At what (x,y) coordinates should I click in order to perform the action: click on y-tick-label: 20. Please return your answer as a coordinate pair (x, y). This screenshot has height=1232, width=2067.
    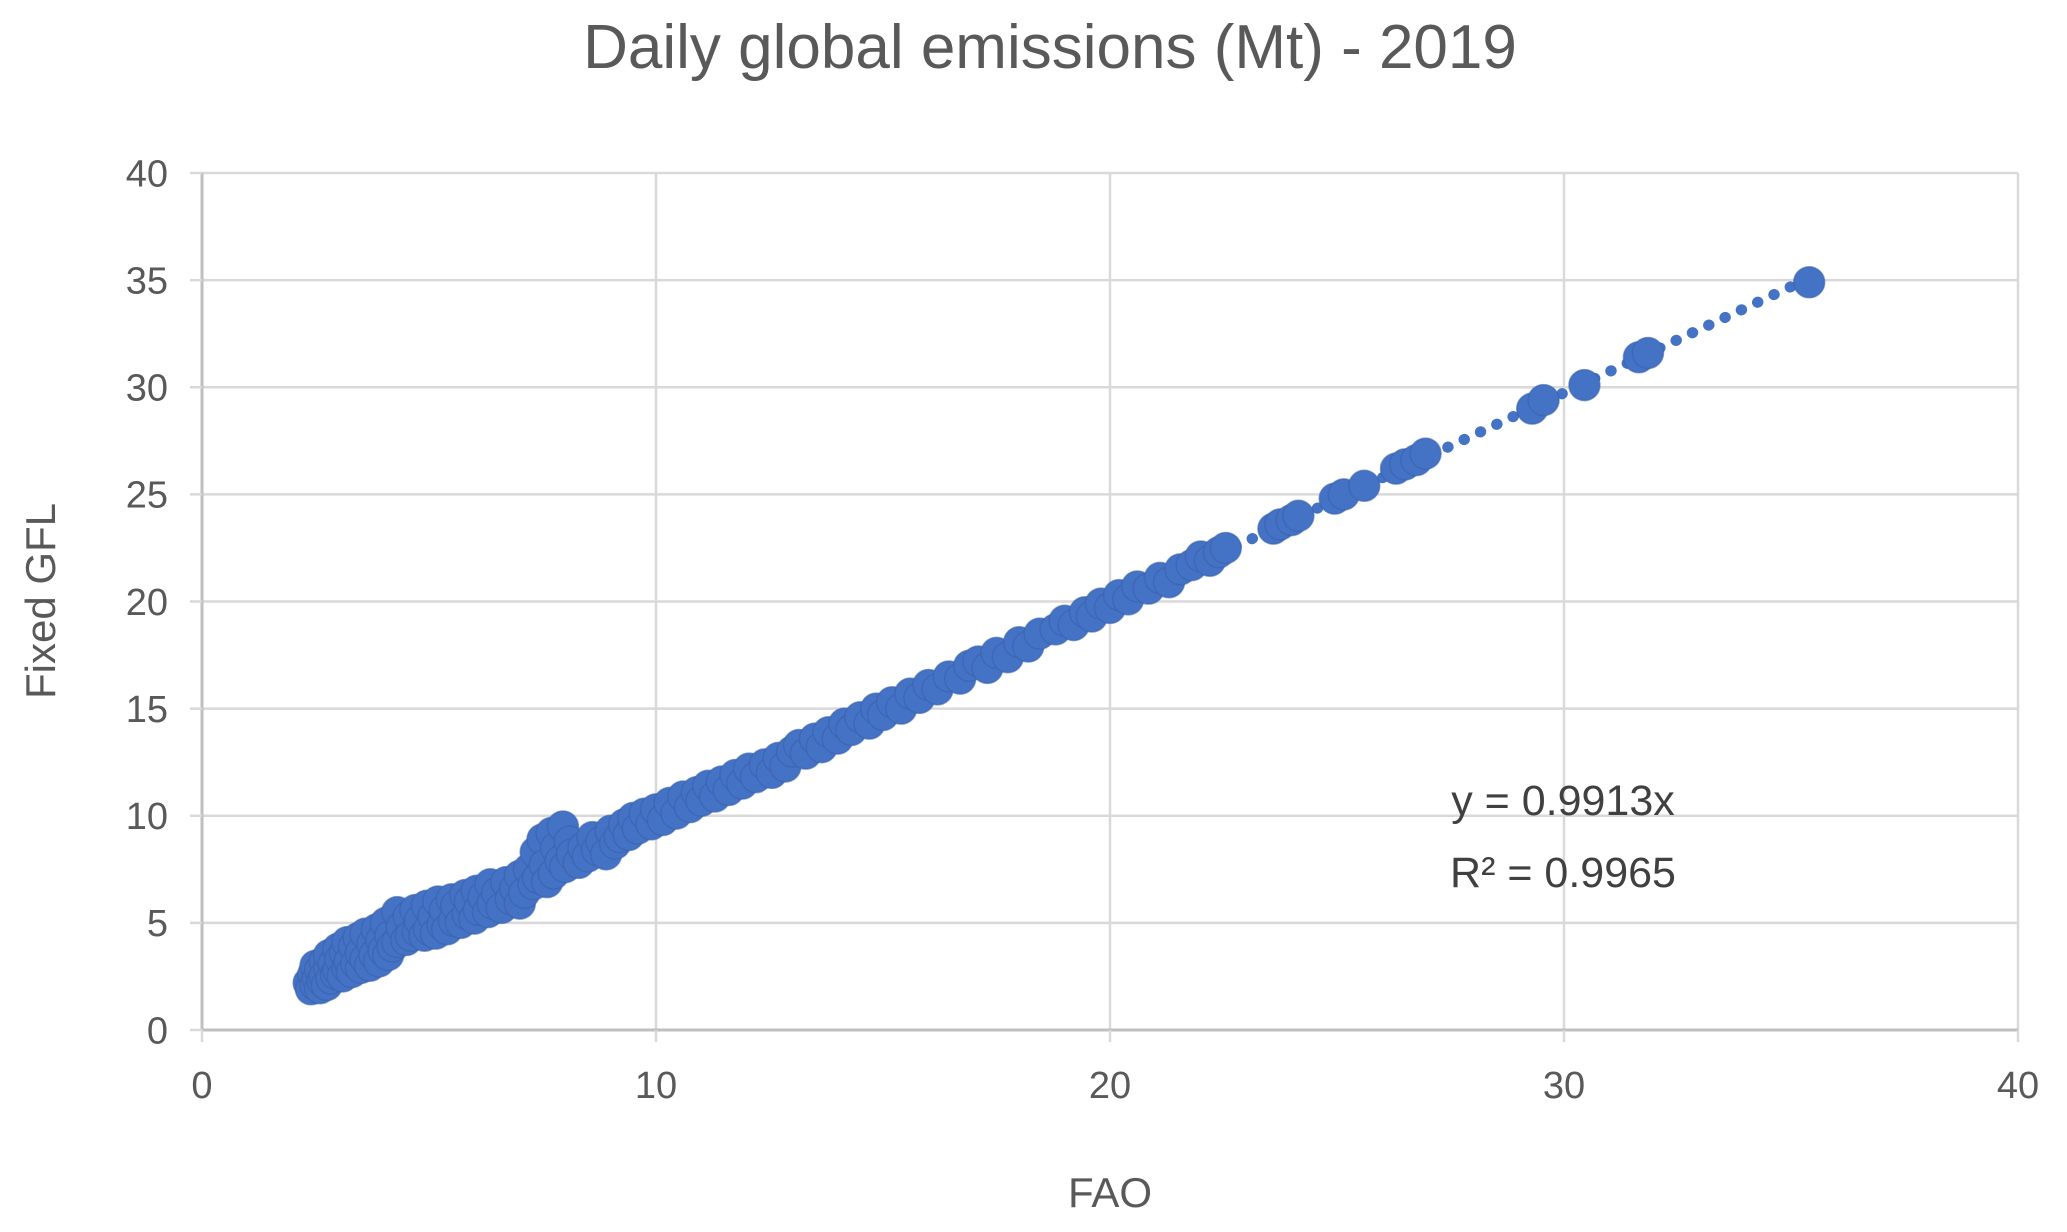
    Looking at the image, I should click on (147, 603).